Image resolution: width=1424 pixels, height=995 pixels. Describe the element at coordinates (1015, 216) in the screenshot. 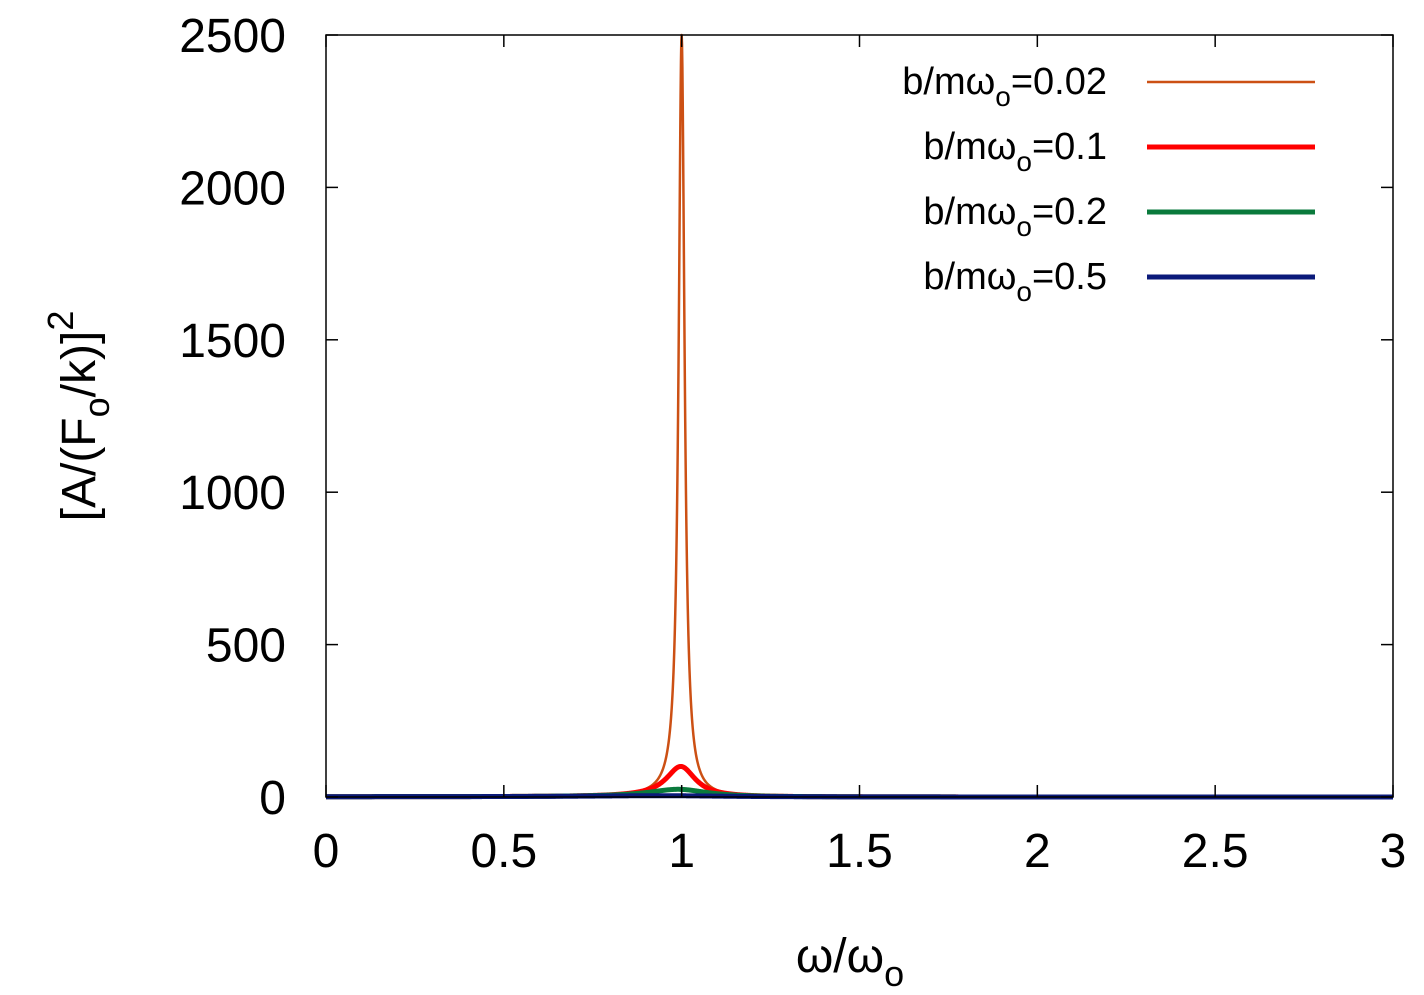

I see `legend-label-2: b/mωo=0.2` at that location.